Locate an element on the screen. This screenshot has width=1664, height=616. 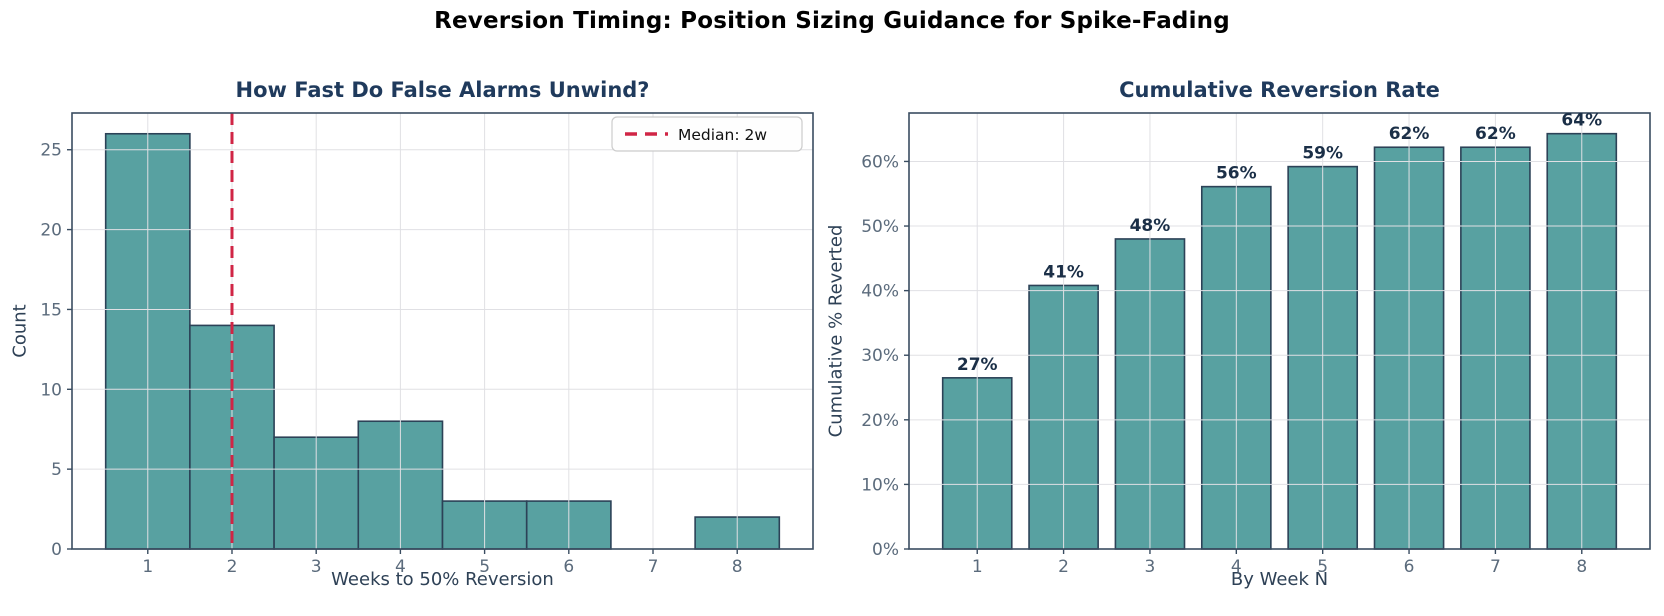
y-tick-label: 10% is located at coordinates (880, 485).